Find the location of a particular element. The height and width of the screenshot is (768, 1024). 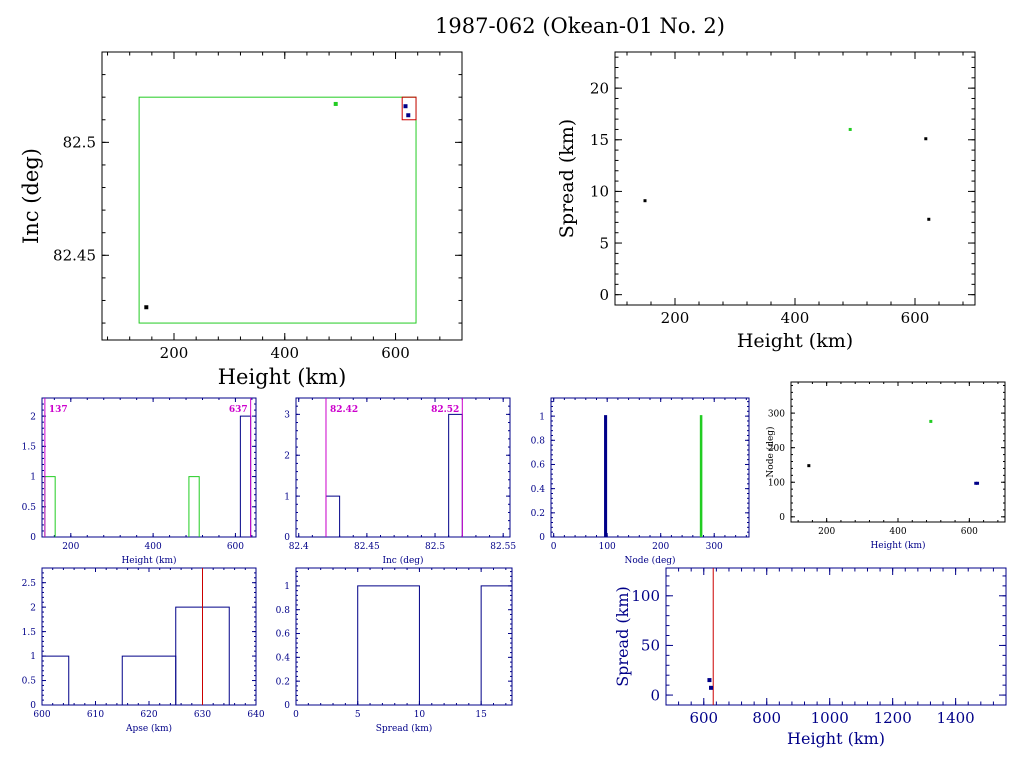

x-tick-label: 1000 is located at coordinates (830, 718).